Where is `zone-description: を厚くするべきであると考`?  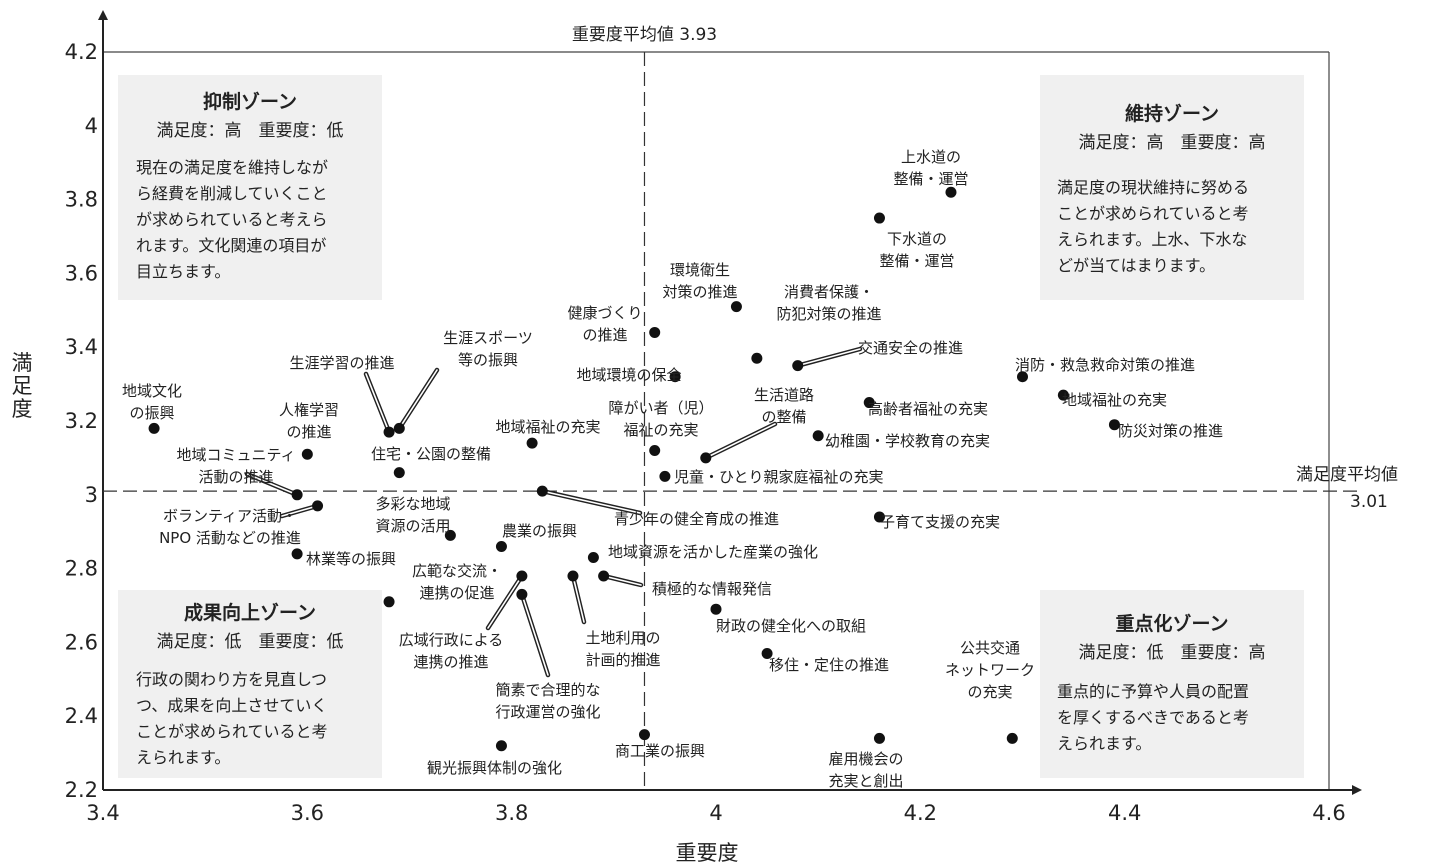 zone-description: を厚くするべきであると考 is located at coordinates (1153, 717).